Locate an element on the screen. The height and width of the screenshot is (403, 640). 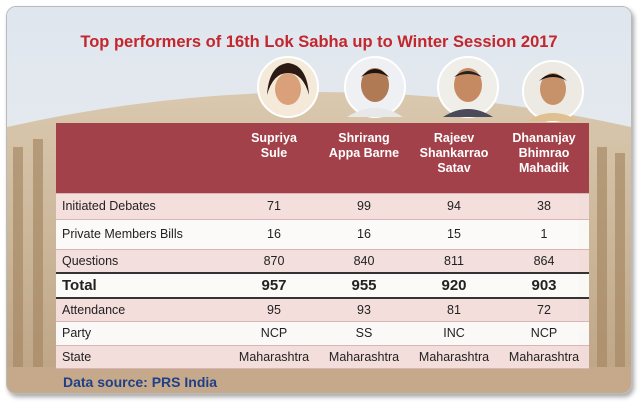
column-header: Rajeev Shankarrao Satav is located at coordinates (454, 158).